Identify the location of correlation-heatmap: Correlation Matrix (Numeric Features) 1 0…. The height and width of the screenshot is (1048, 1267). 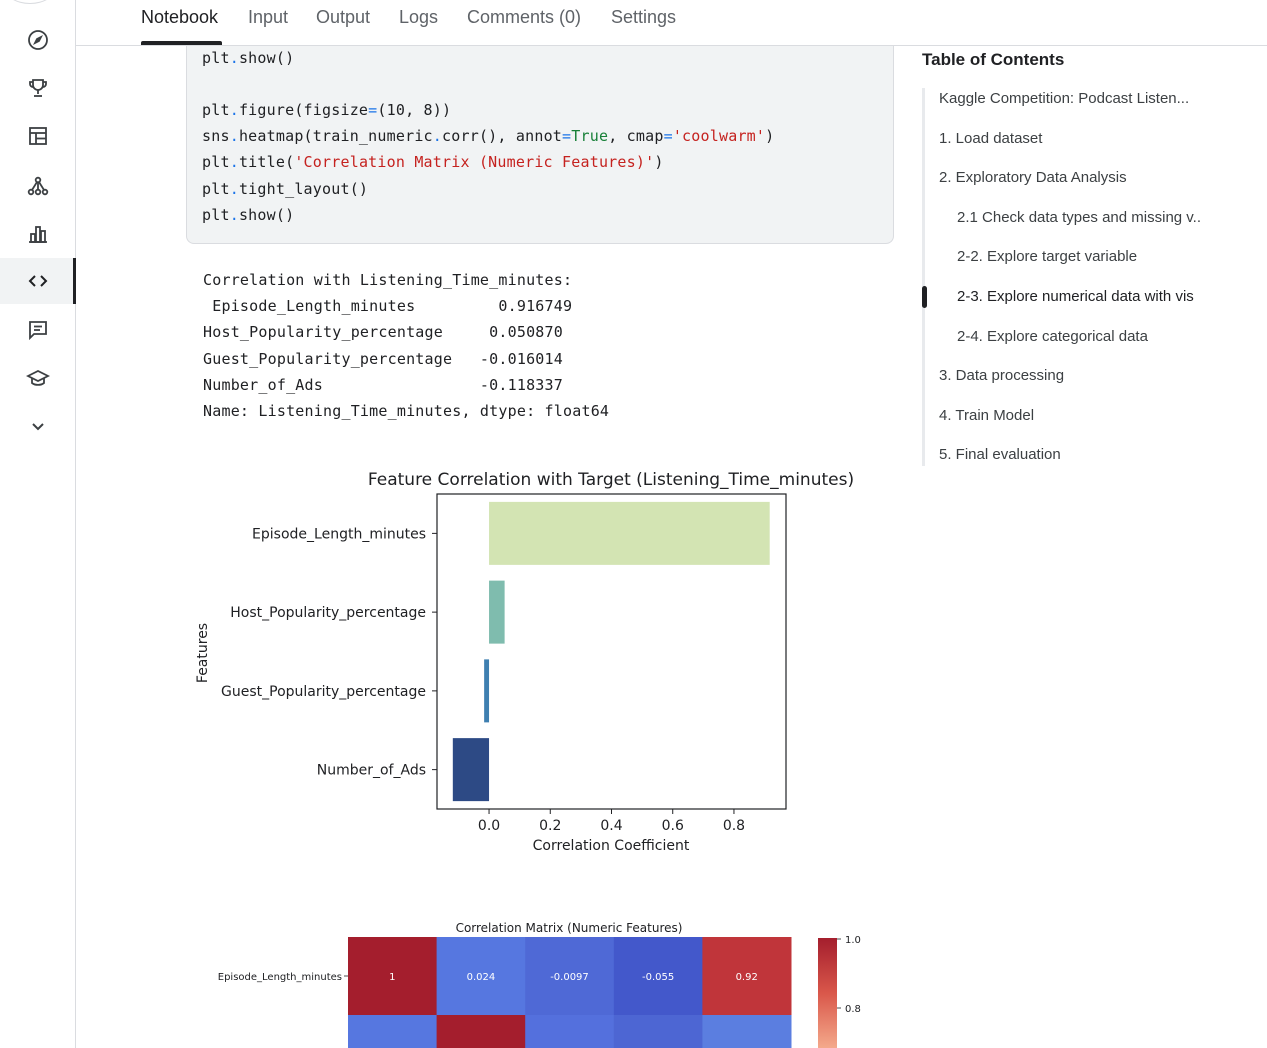
(539, 984).